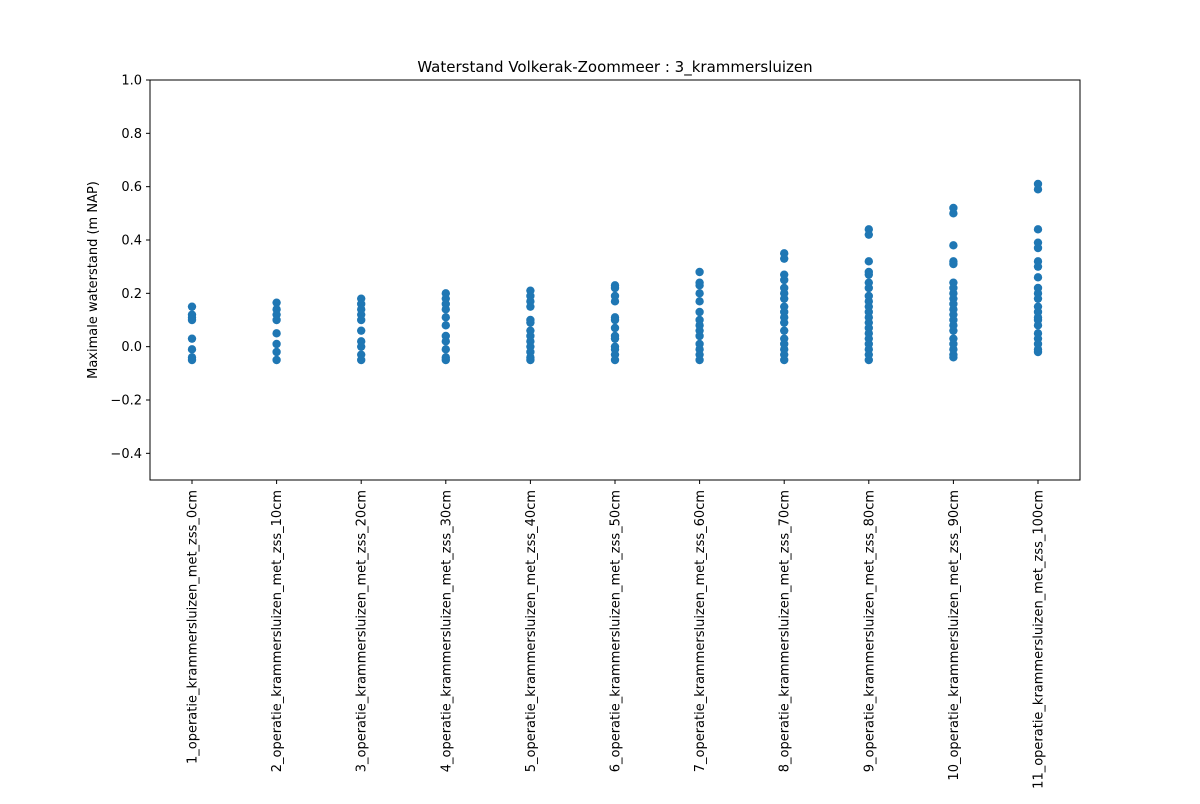 The image size is (1200, 804). What do you see at coordinates (193, 627) in the screenshot?
I see `x-tick-label: 1_operatie_krammersluizen_met_zss_0cm` at bounding box center [193, 627].